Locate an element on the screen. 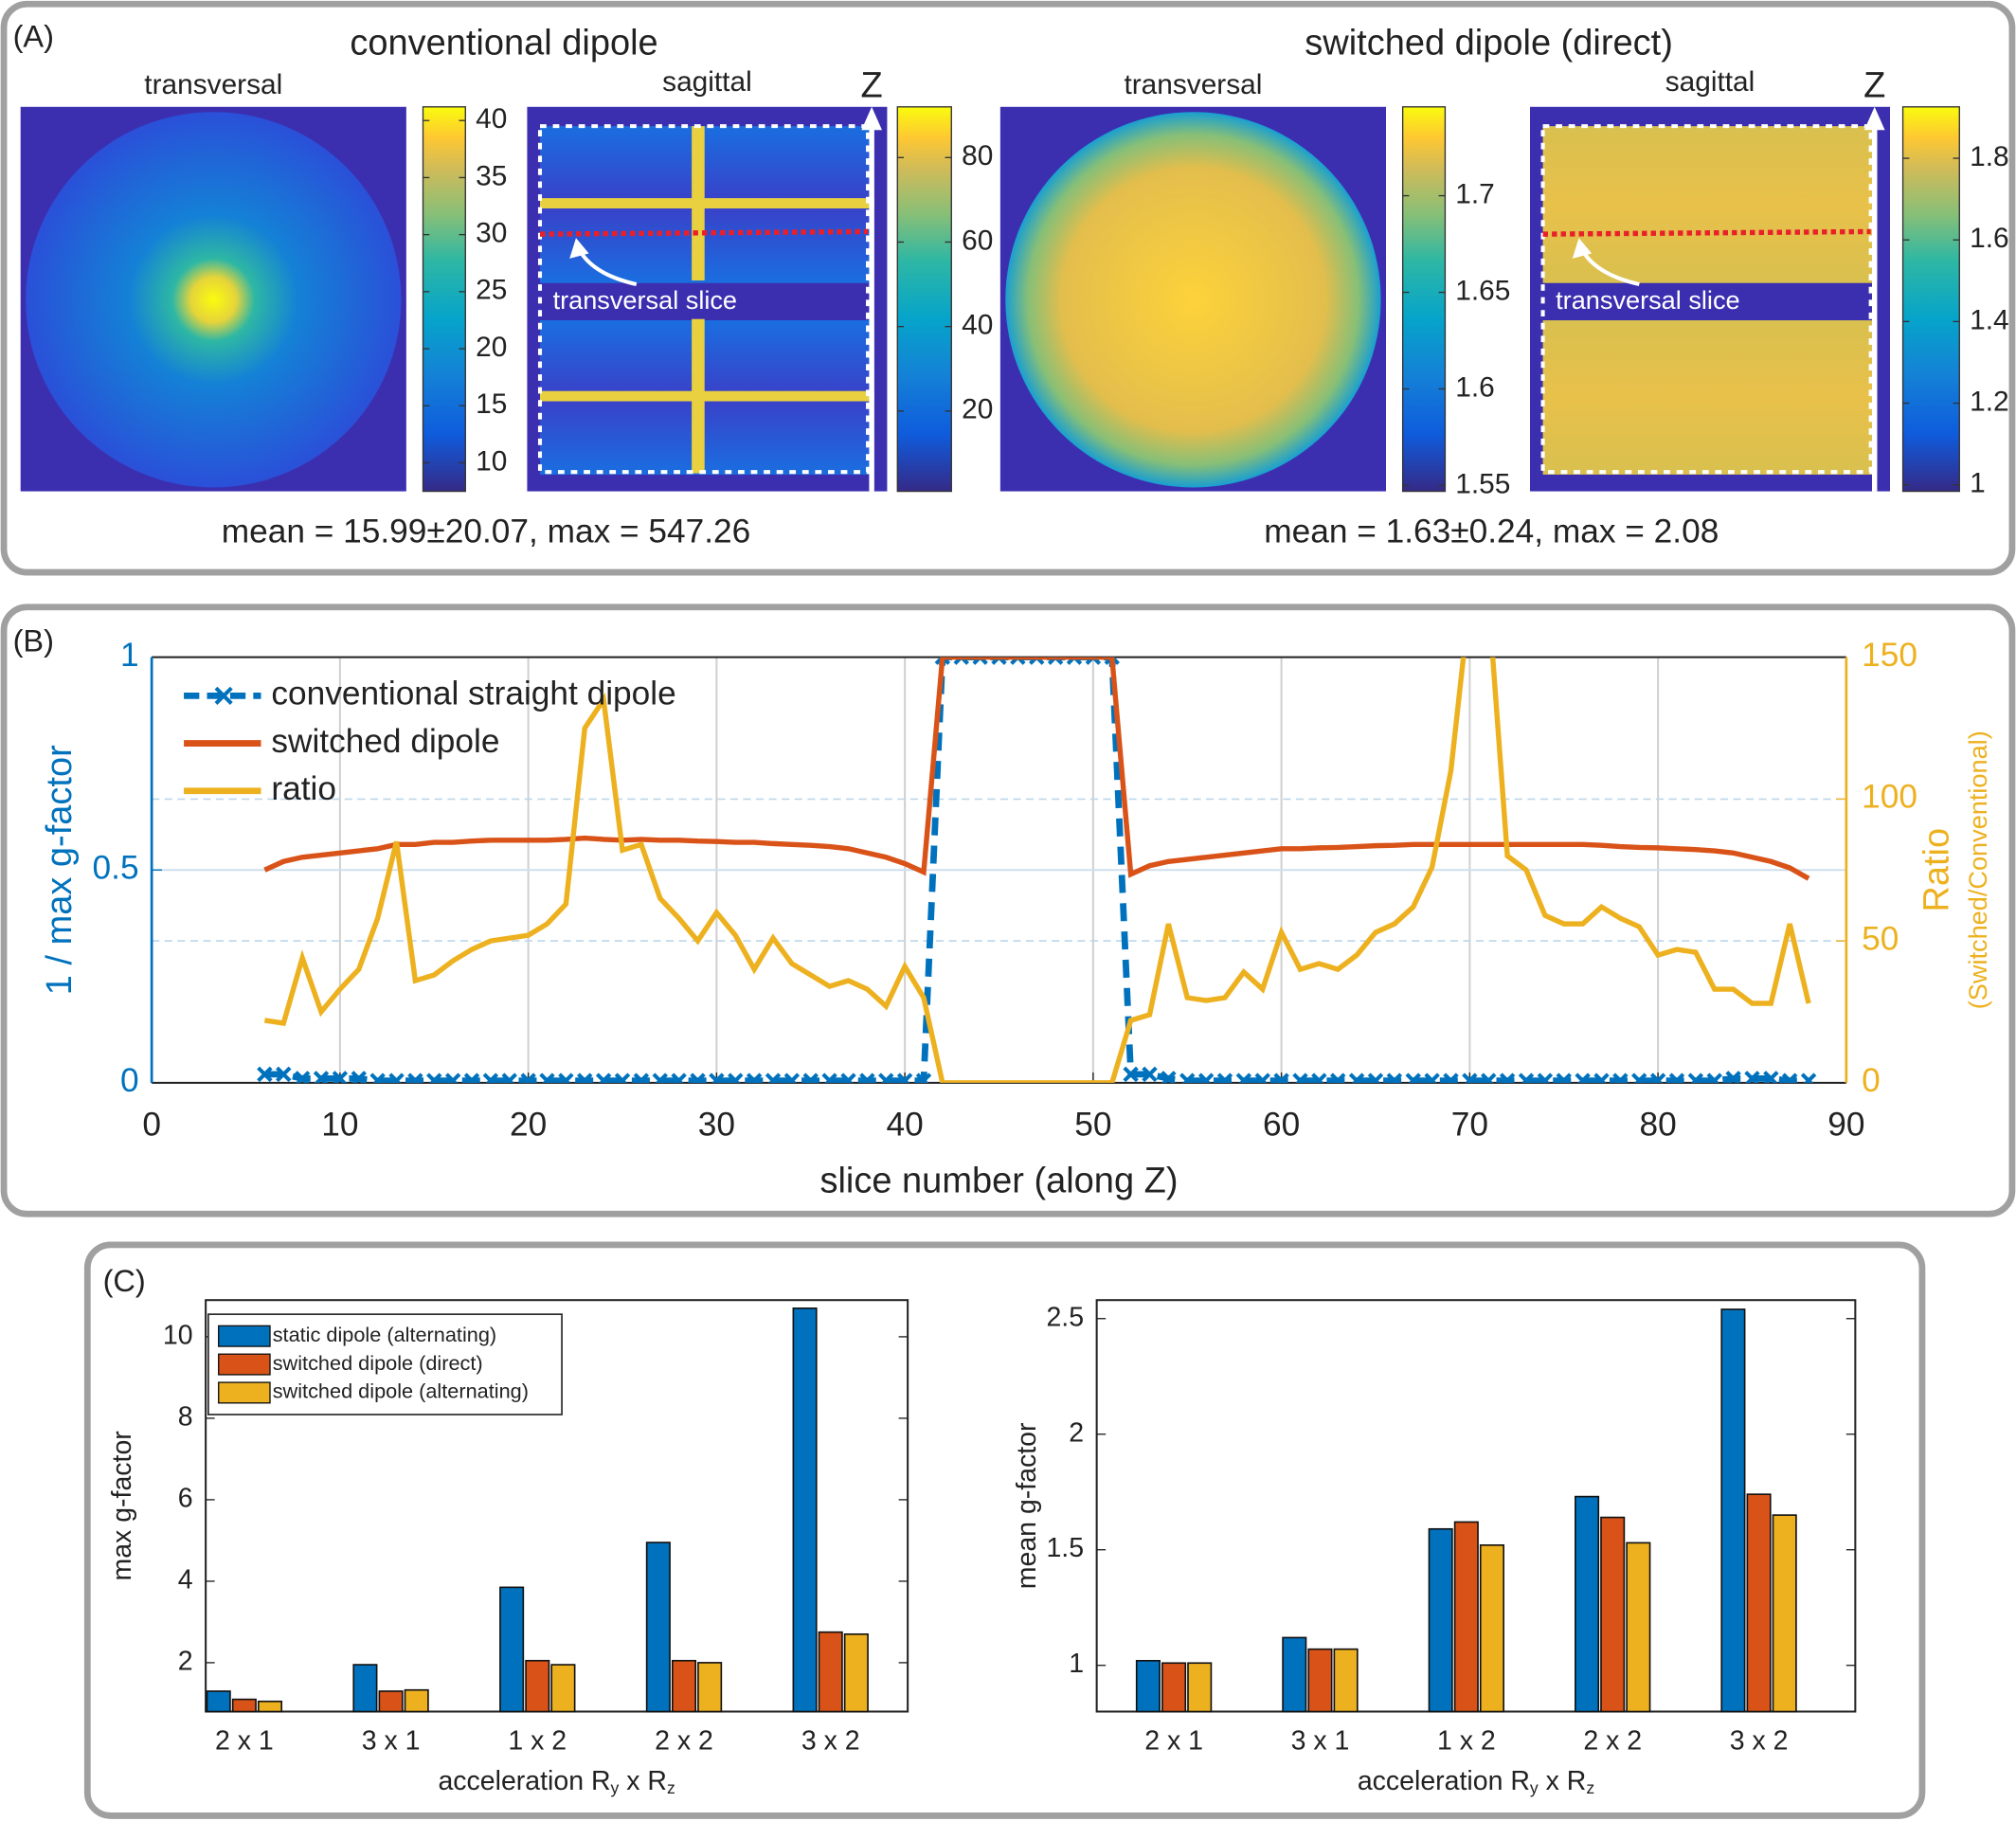 The height and width of the screenshot is (1821, 2016). series-line is located at coordinates (1036, 769).